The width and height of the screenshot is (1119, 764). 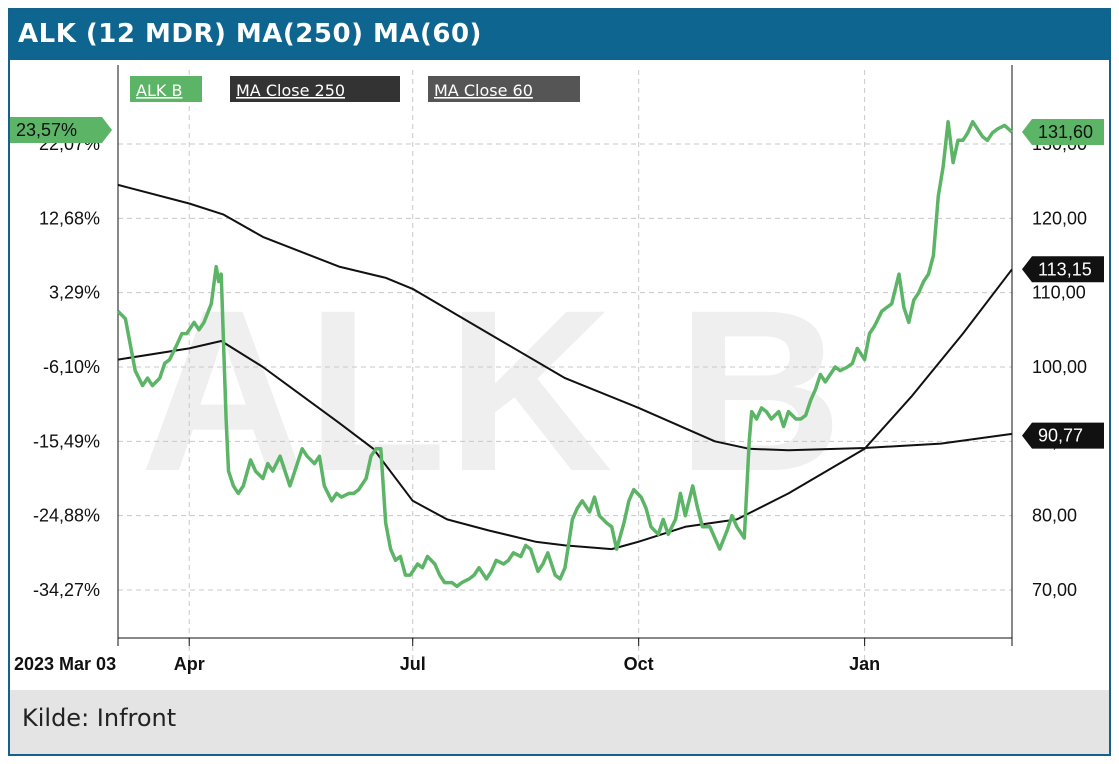 I want to click on legend-label: ALK B, so click(x=159, y=90).